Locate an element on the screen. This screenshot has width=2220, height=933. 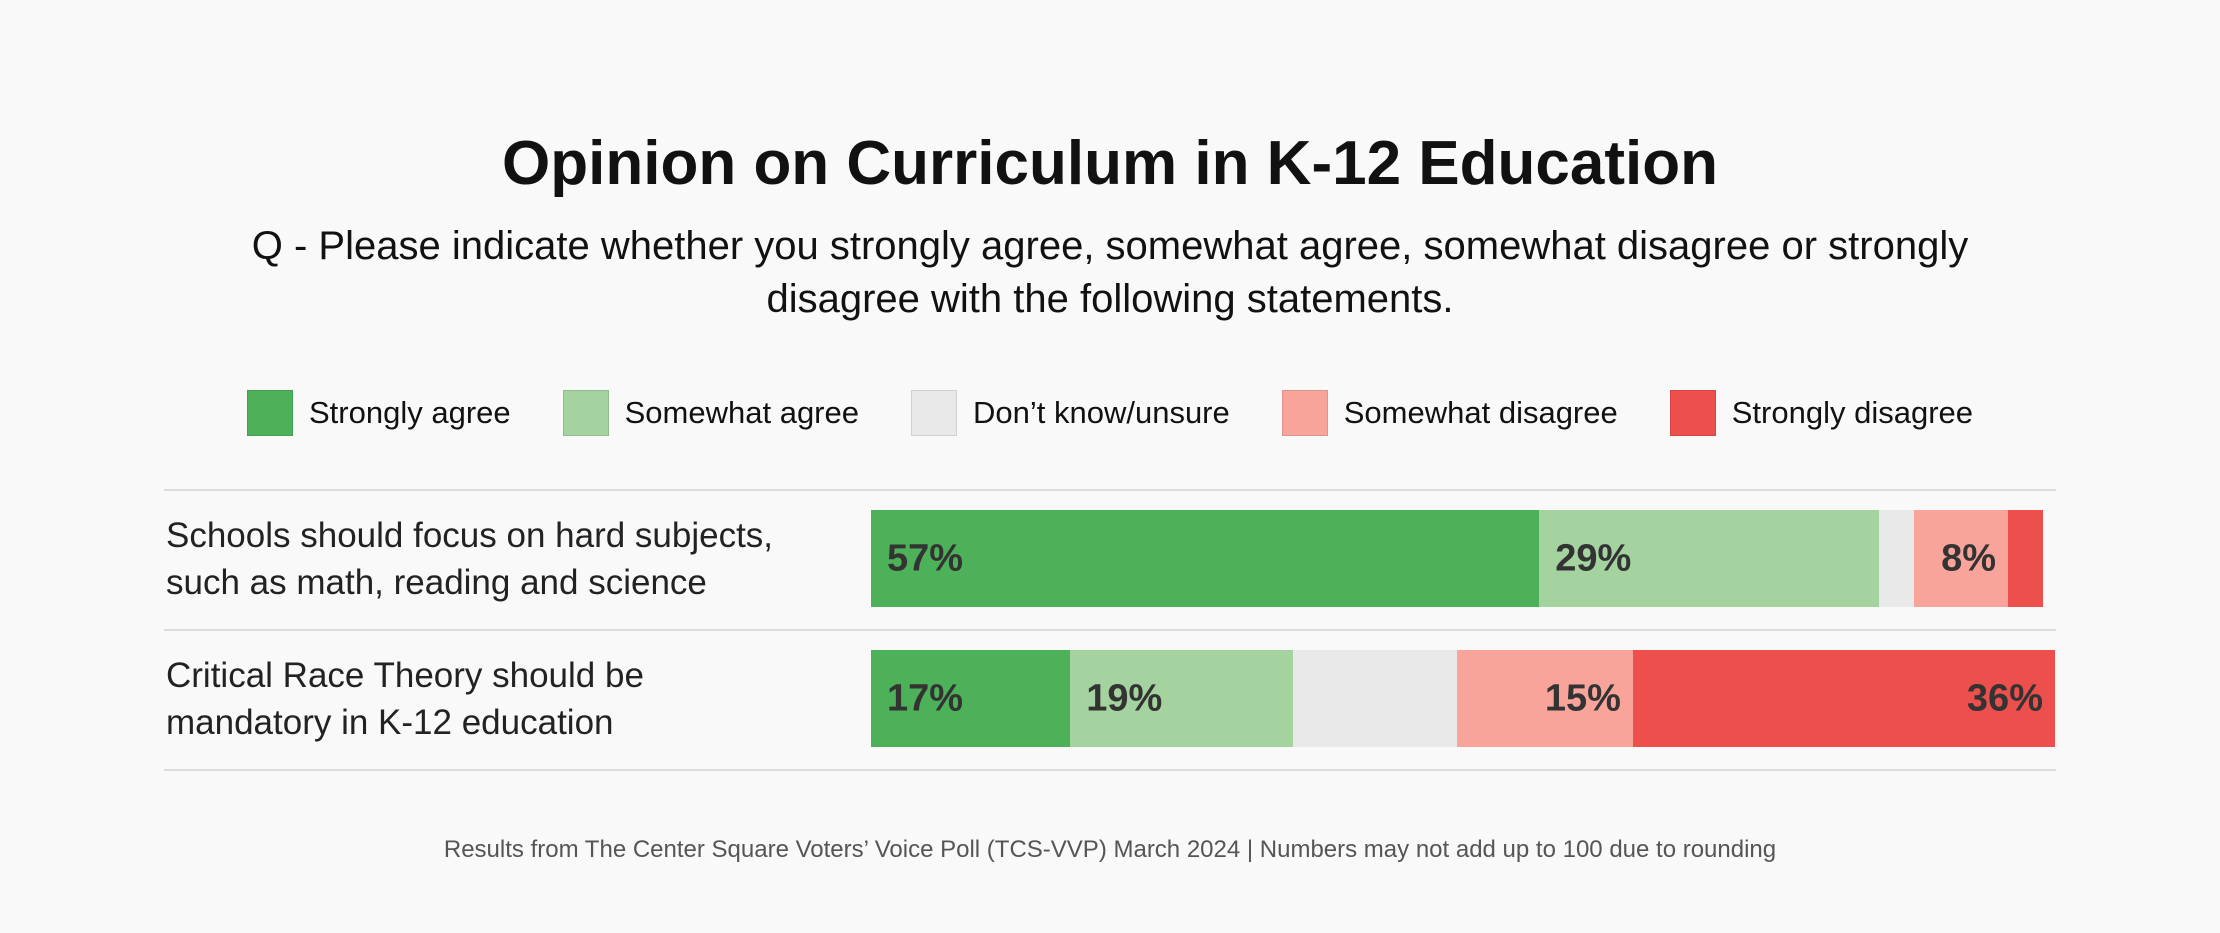
category-line: Critical Race Theory should be is located at coordinates (405, 675).